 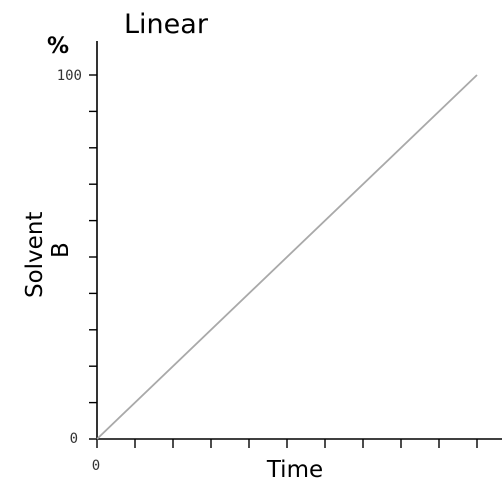 What do you see at coordinates (69, 76) in the screenshot?
I see `y-tick-label-100: 100` at bounding box center [69, 76].